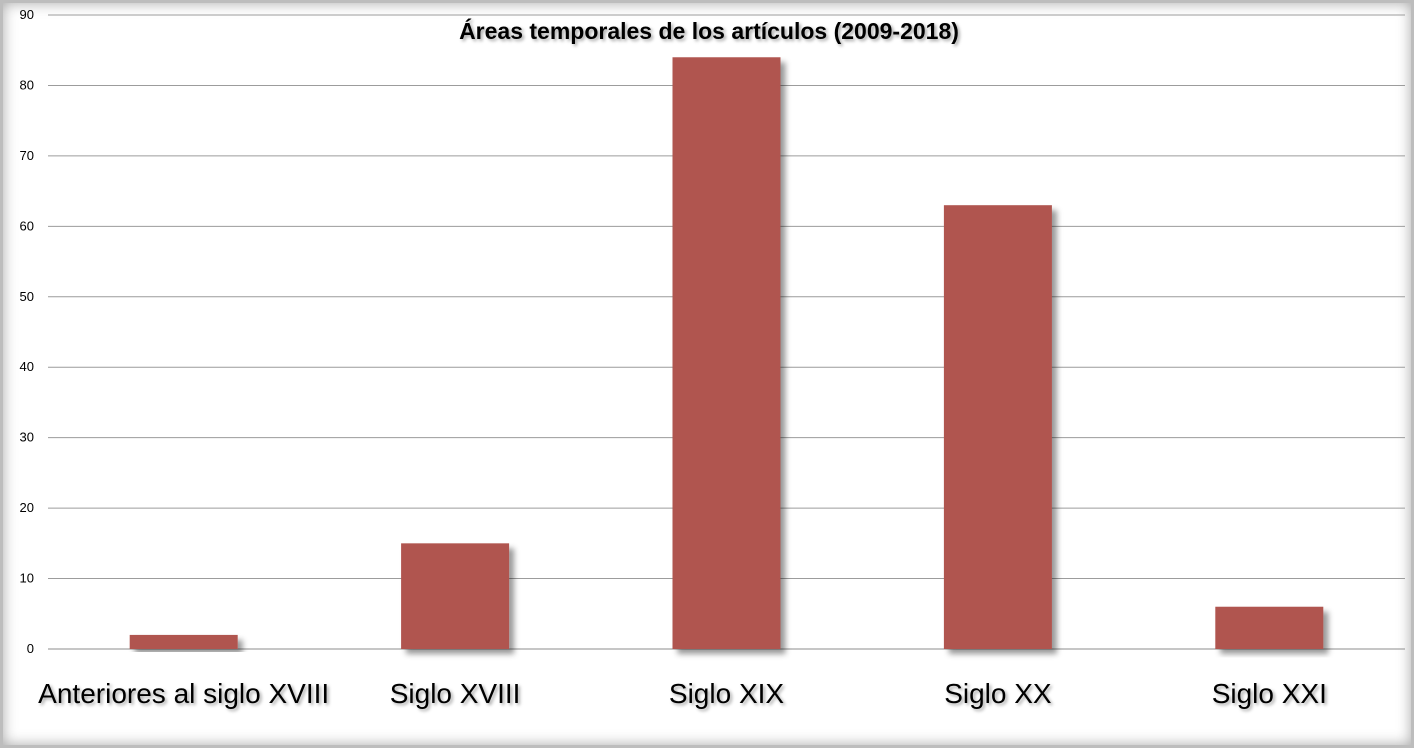  I want to click on x-category-label: Siglo XVIII, so click(455, 693).